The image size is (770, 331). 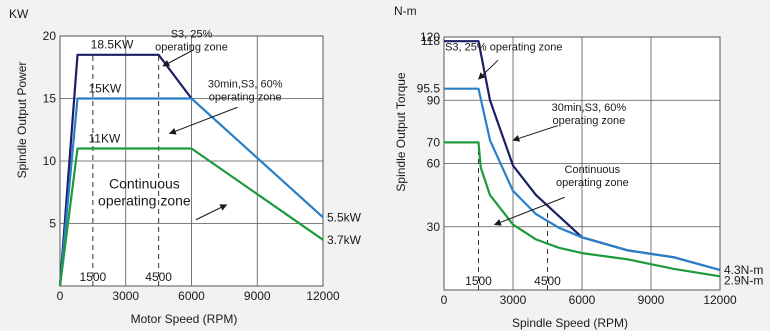 I want to click on end-value-label: 2.9N-m, so click(x=743, y=281).